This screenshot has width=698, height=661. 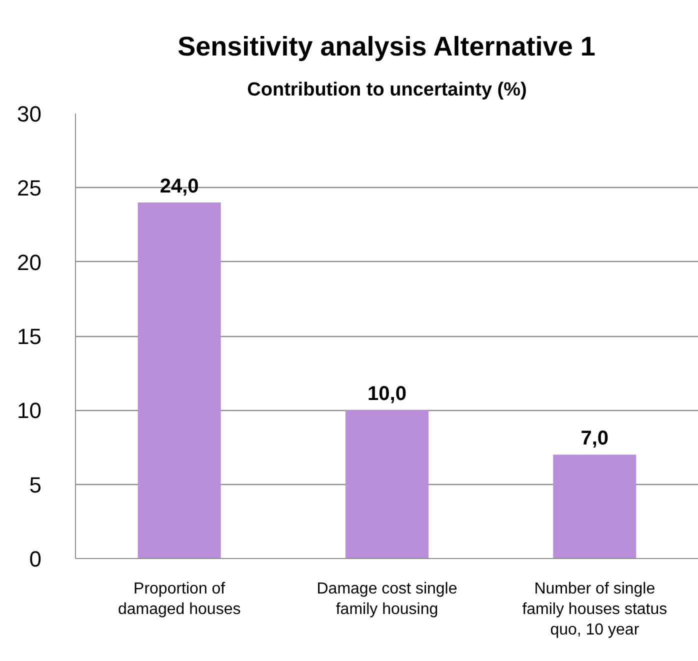 What do you see at coordinates (29, 114) in the screenshot?
I see `y-tick-label: 30` at bounding box center [29, 114].